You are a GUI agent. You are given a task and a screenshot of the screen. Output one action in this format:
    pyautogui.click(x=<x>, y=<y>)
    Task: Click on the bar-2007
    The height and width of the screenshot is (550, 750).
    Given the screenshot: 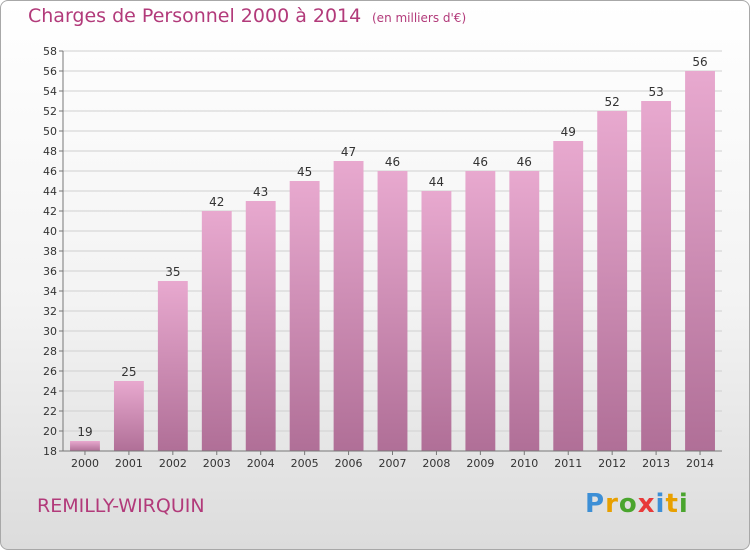 What is the action you would take?
    pyautogui.click(x=392, y=311)
    